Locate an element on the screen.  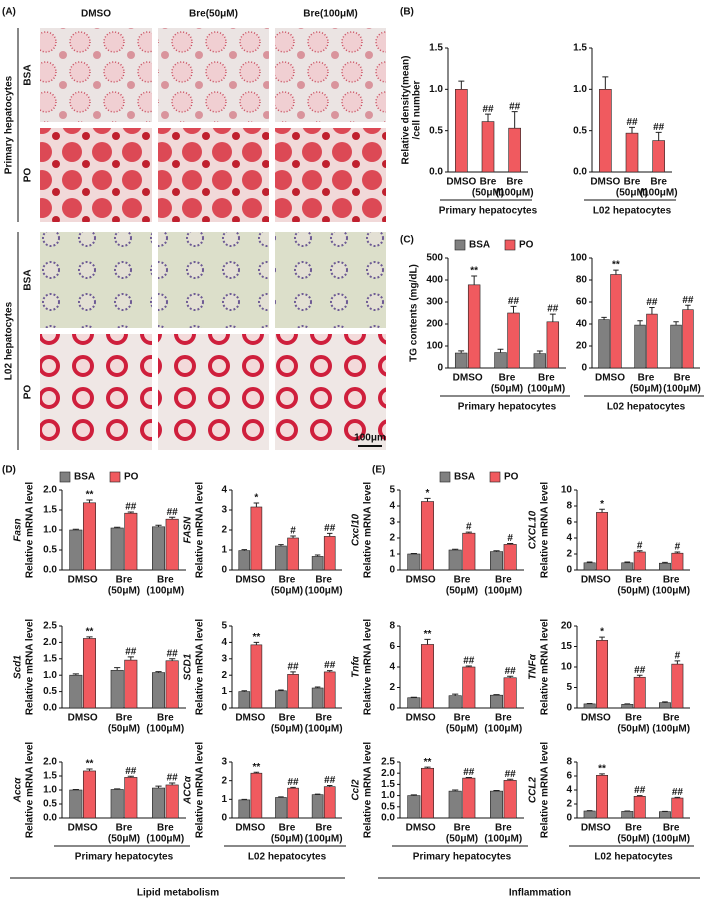
y-tick-label: 60 is located at coordinates (582, 302).